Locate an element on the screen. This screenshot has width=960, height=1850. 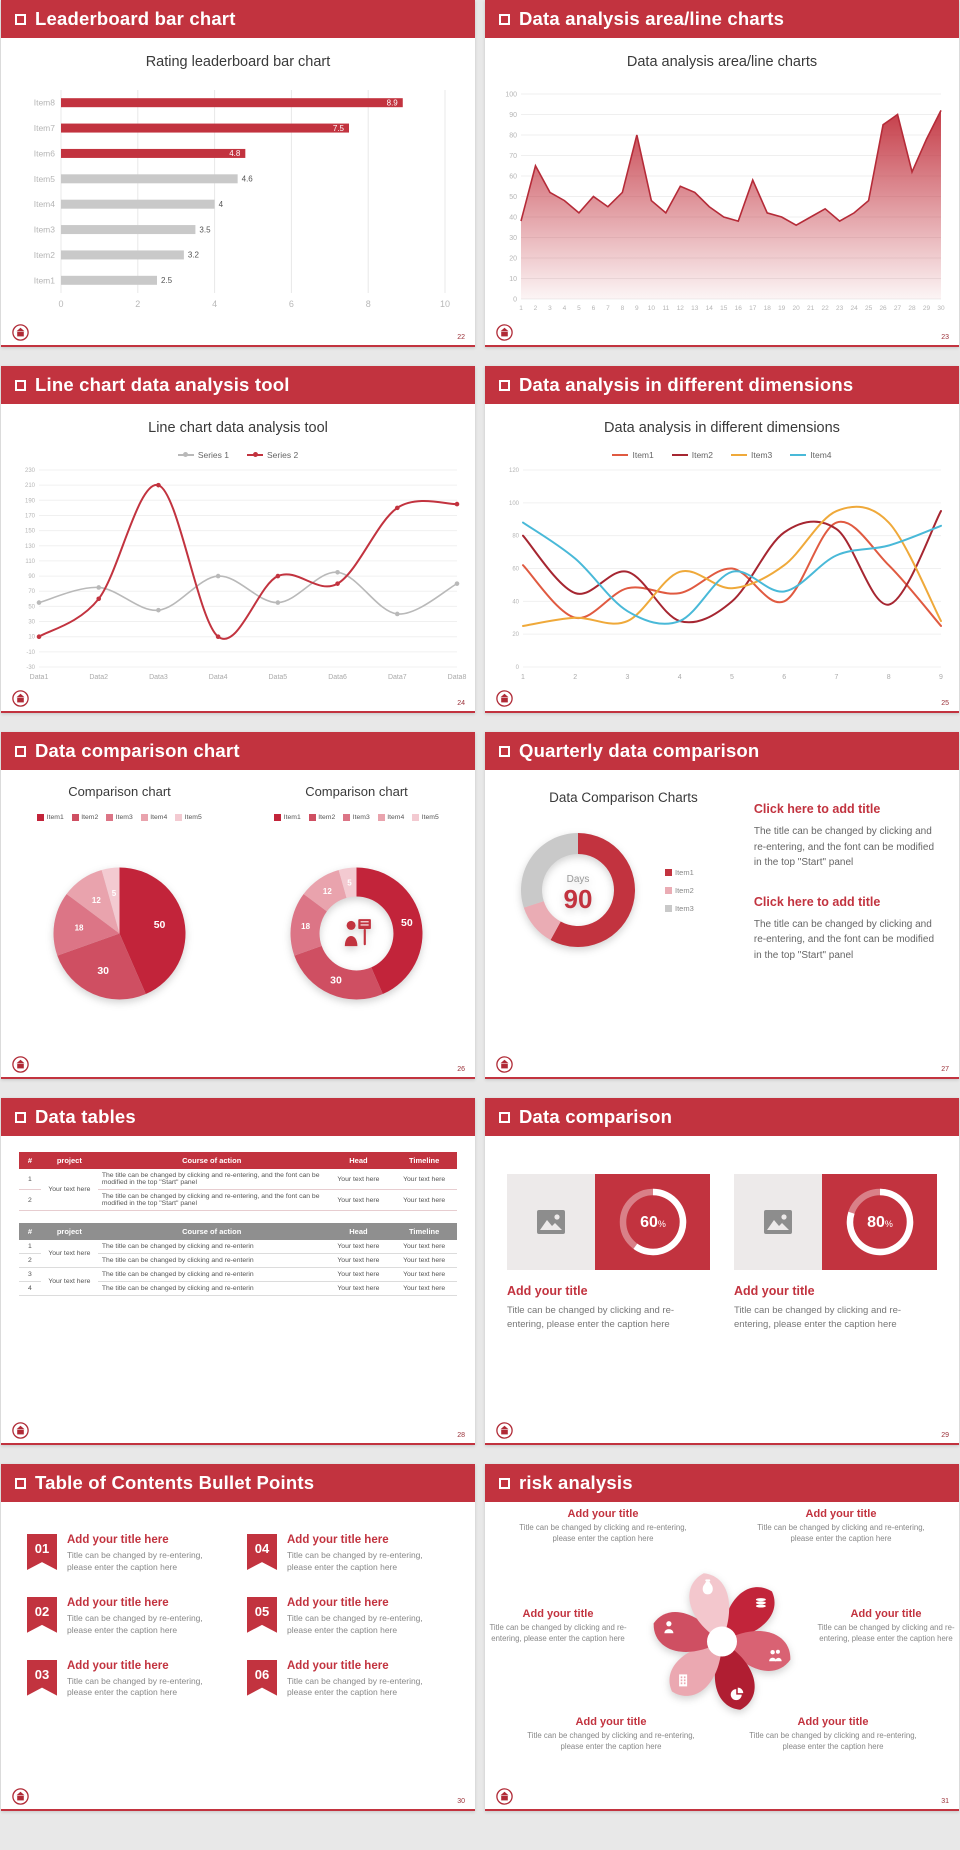
svg-text: 0 is located at coordinates (515, 300).